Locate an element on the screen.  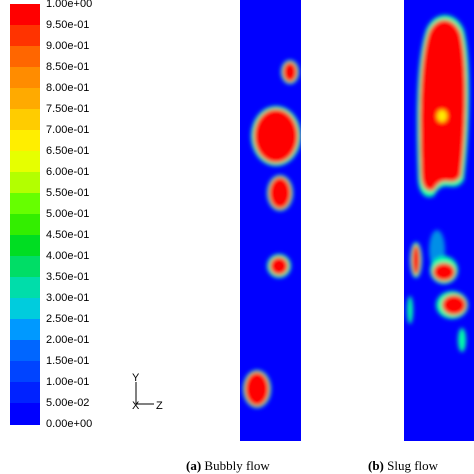
inner-wisp is located at coordinates (442, 116).